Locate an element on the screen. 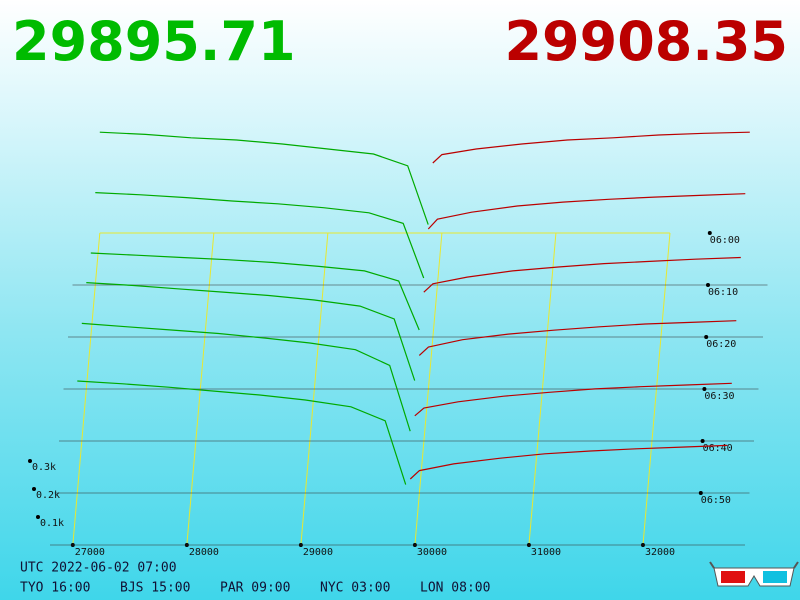  time-tick-label: 06:20 is located at coordinates (721, 344).